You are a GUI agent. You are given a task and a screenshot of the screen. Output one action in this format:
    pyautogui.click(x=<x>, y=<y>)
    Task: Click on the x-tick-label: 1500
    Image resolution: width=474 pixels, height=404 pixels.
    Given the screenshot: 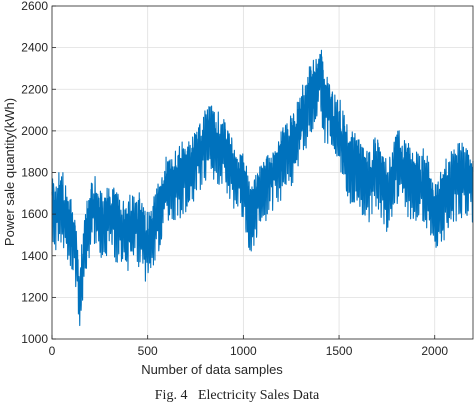 What is the action you would take?
    pyautogui.click(x=339, y=351)
    